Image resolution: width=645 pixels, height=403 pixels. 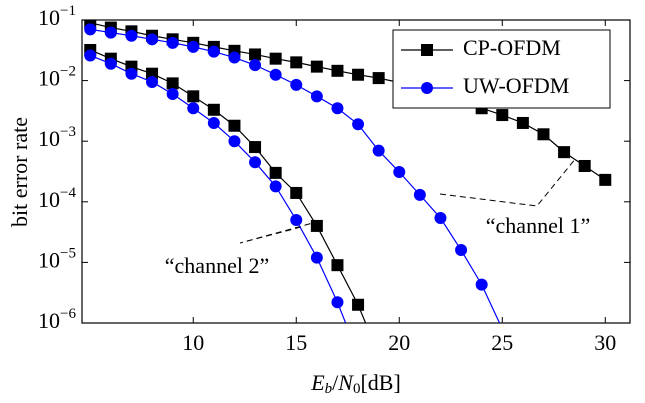 I want to click on legend-label: CP-OFDM, so click(x=512, y=47).